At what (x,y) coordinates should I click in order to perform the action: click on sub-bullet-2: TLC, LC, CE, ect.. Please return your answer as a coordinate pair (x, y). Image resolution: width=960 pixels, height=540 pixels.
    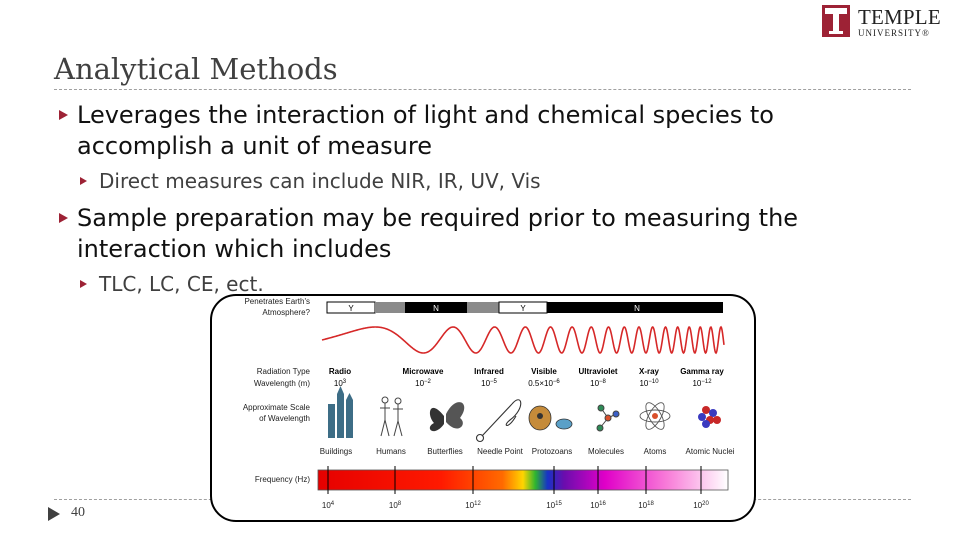
    Looking at the image, I should click on (486, 284).